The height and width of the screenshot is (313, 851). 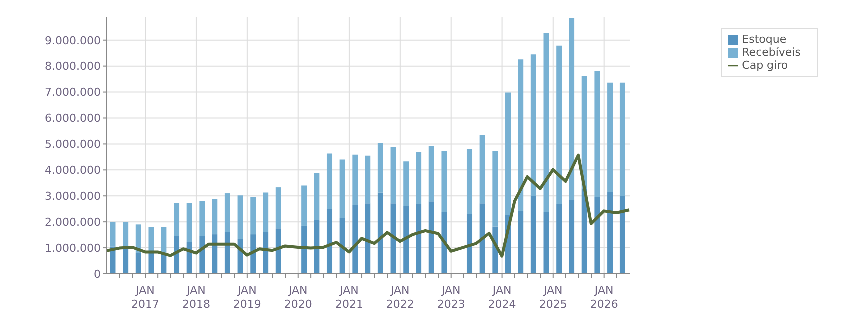 What do you see at coordinates (73, 171) in the screenshot?
I see `y-tick-label: 4.000.000` at bounding box center [73, 171].